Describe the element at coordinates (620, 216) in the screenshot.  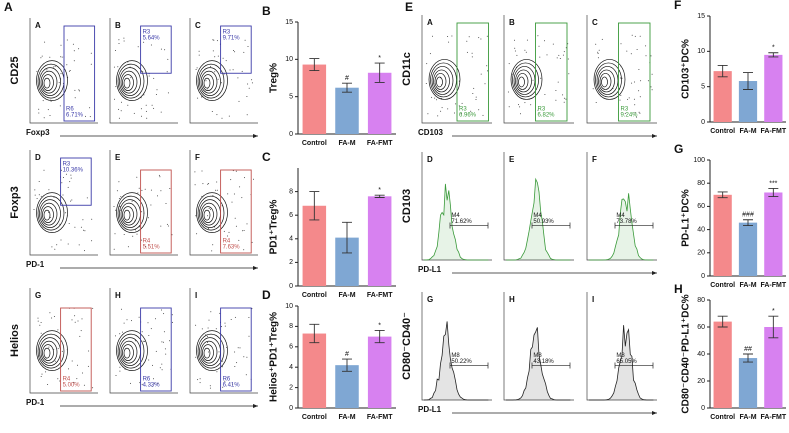
I see `gate-name: M4` at that location.